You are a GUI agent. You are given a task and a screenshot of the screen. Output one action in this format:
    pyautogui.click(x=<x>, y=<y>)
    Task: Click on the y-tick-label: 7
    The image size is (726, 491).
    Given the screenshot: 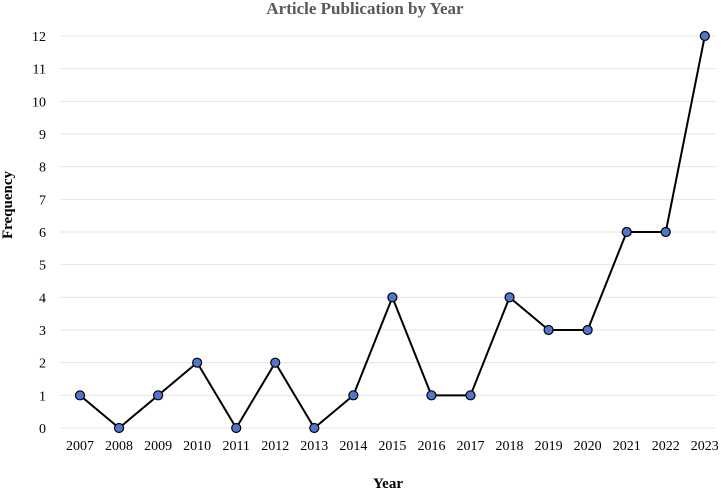 What is the action you would take?
    pyautogui.click(x=42, y=200)
    